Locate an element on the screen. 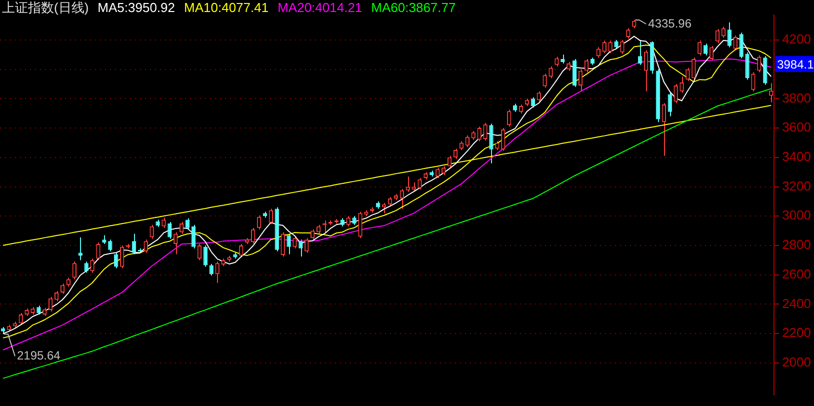 This screenshot has width=814, height=406. y-tick-label: 3600 is located at coordinates (796, 127).